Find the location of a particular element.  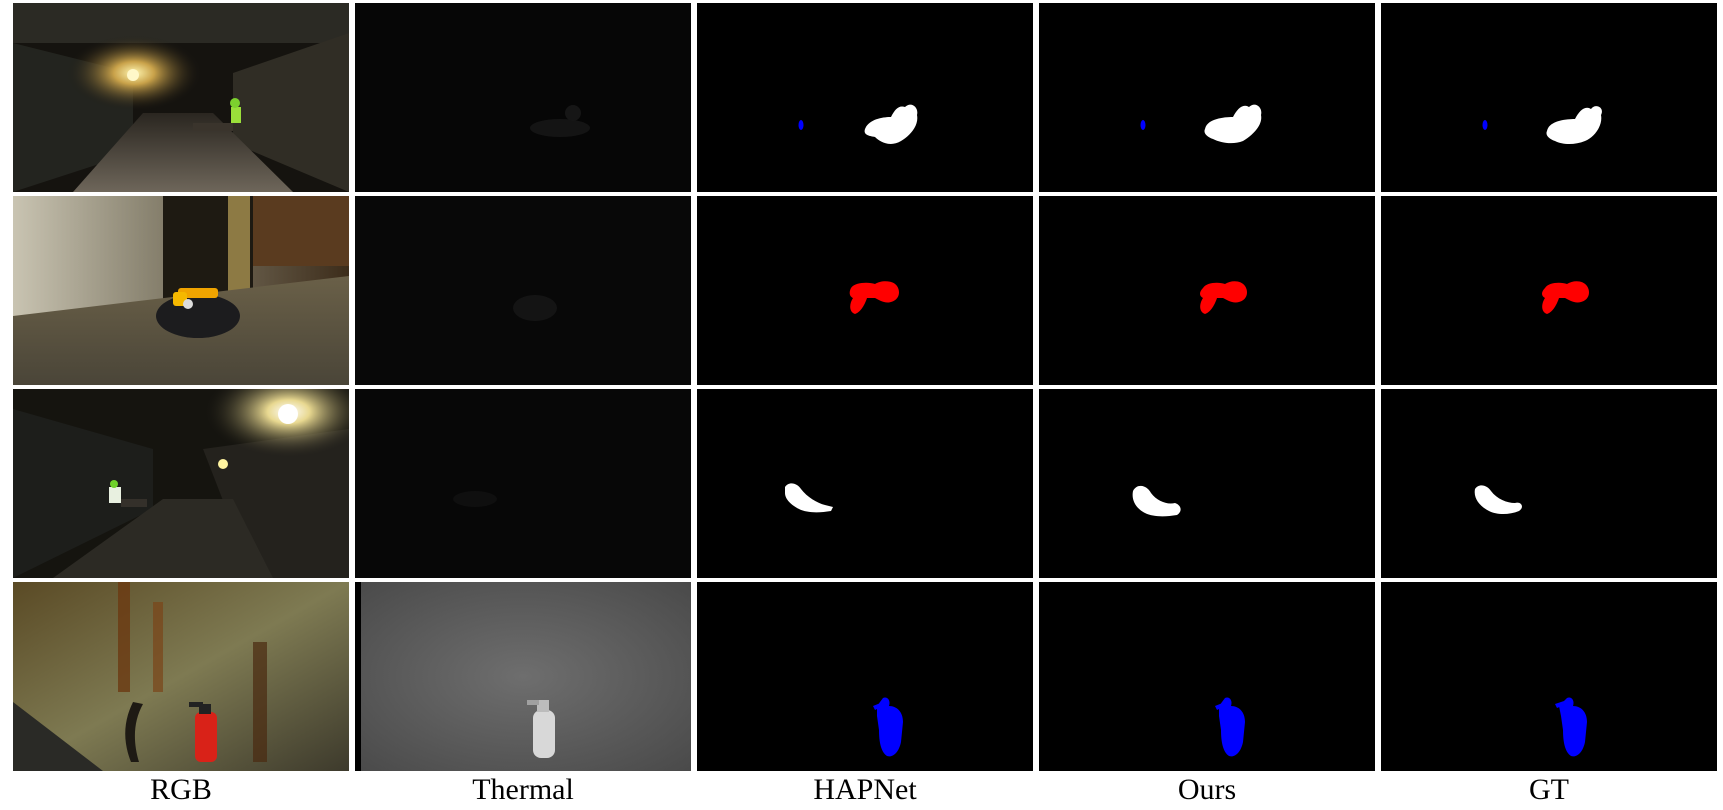

ours-prediction-row1 is located at coordinates (1207, 97).